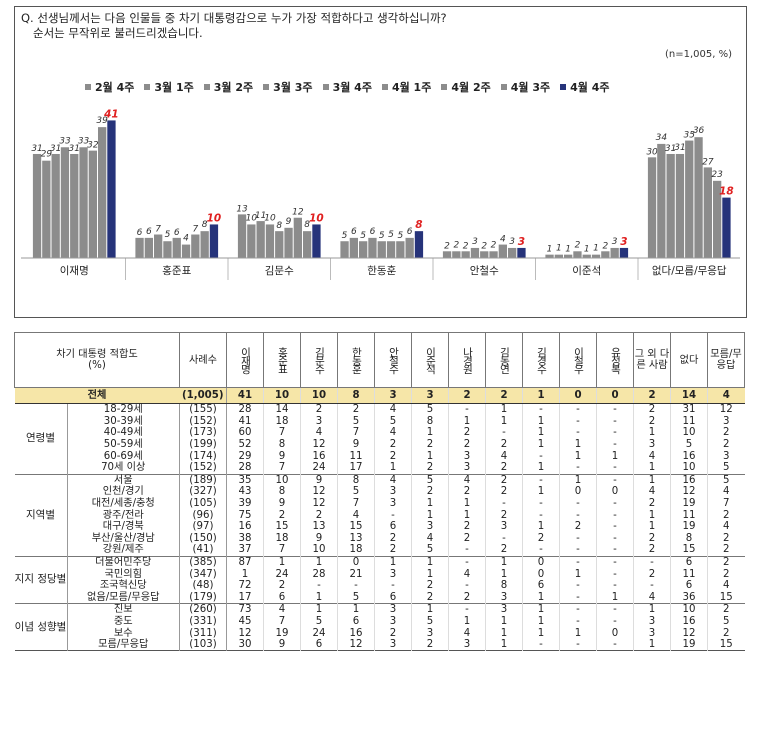 Image resolution: width=758 pixels, height=731 pixels. Describe the element at coordinates (380, 433) in the screenshot. I see `table-row: 40-49세 (173) 60 7 4 7 4 1 2-1- -1 10 2` at that location.